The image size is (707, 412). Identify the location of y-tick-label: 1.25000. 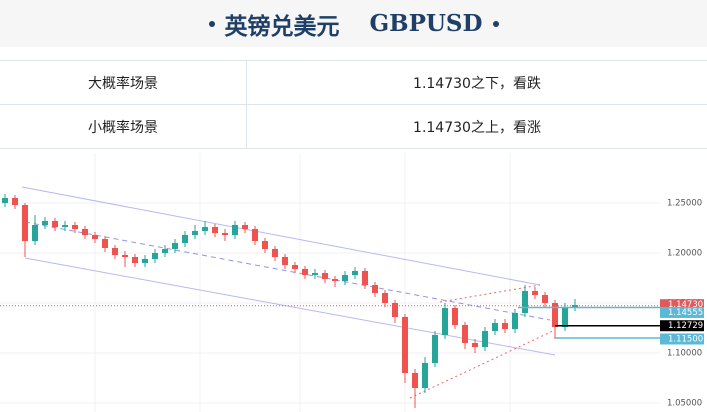
(684, 204).